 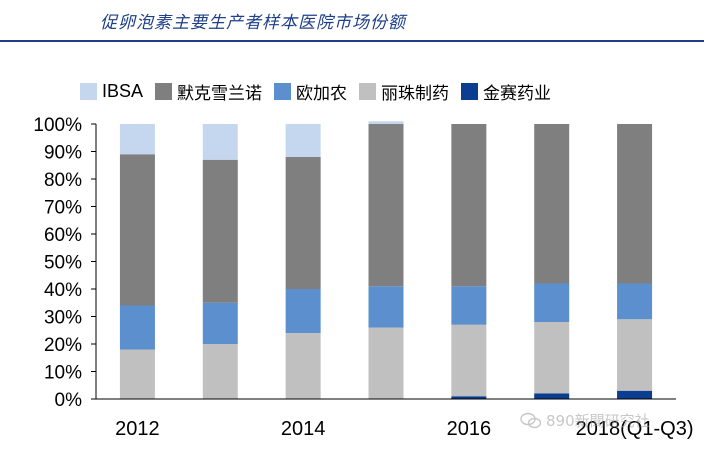 I want to click on legend-item: 默克雪兰诺, so click(x=208, y=91).